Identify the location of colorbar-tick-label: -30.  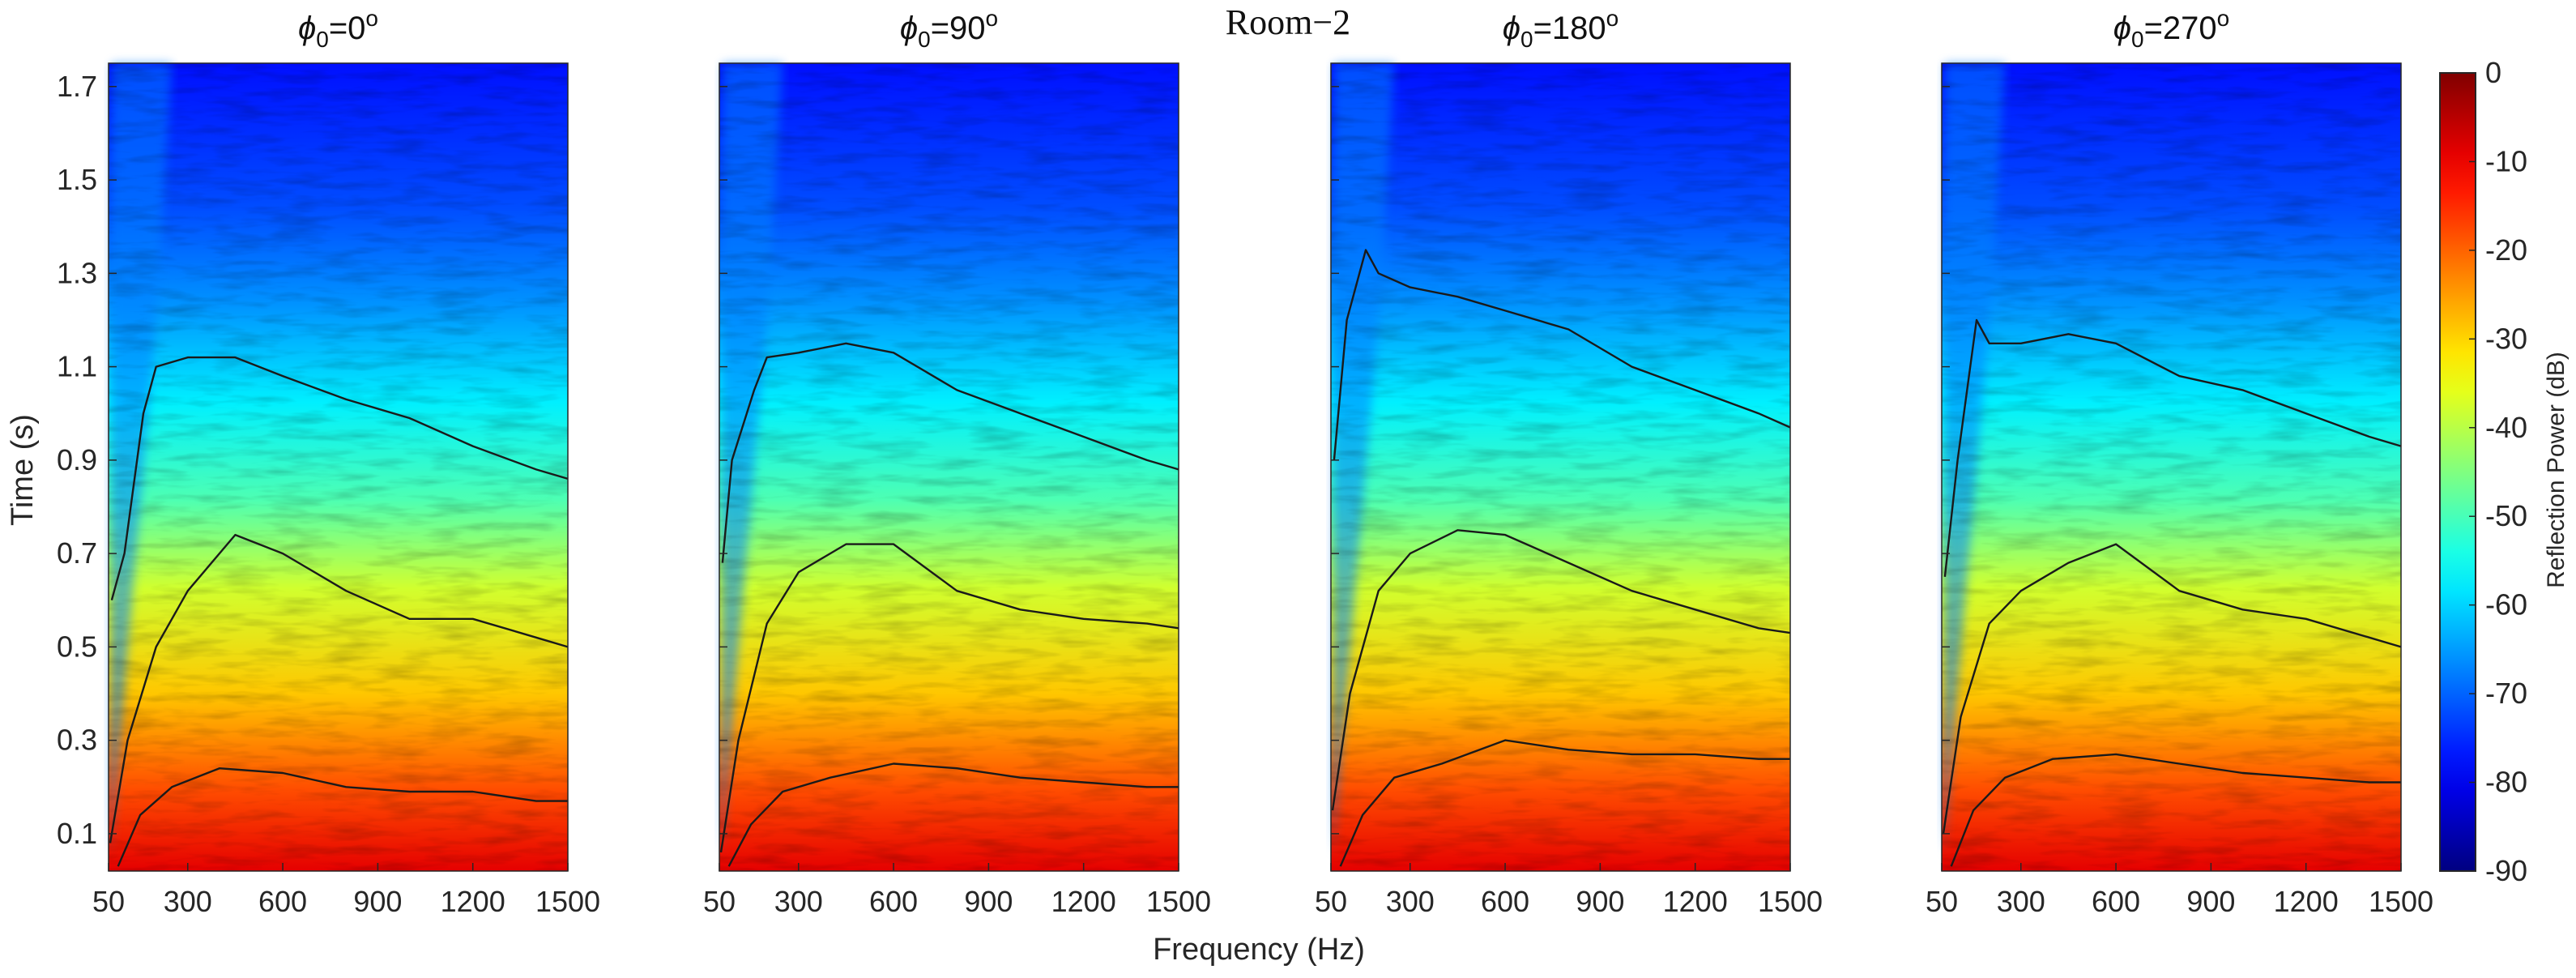
(2506, 338).